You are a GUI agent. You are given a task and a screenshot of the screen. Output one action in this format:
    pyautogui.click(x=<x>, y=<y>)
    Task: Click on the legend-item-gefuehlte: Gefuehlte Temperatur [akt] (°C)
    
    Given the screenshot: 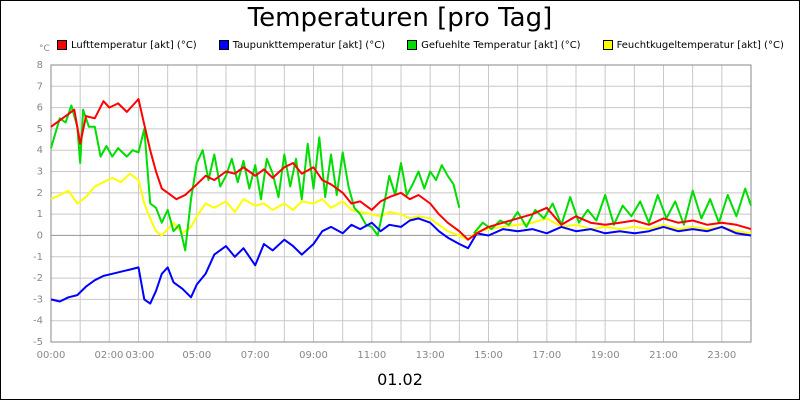 What is the action you would take?
    pyautogui.click(x=494, y=45)
    